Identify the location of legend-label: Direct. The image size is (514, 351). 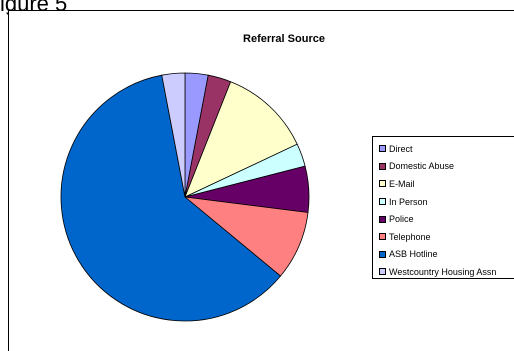
(401, 148).